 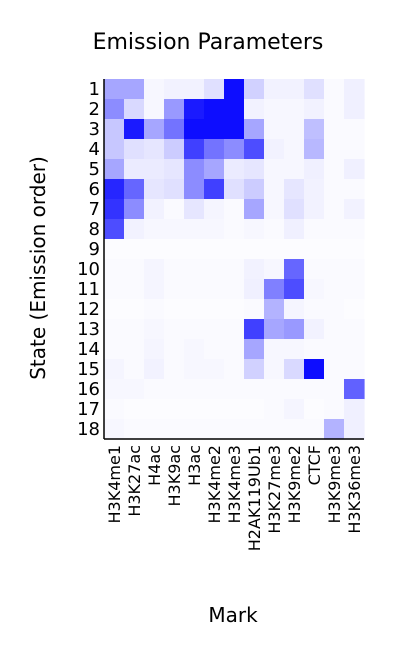 What do you see at coordinates (154, 465) in the screenshot?
I see `column-tick-label: H4ac` at bounding box center [154, 465].